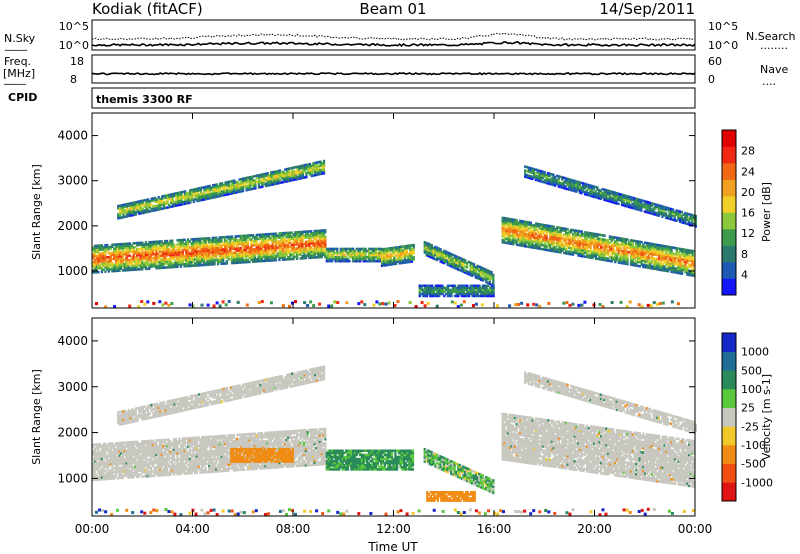 This screenshot has width=800, height=554. I want to click on freq-legend: ____, so click(15, 78).